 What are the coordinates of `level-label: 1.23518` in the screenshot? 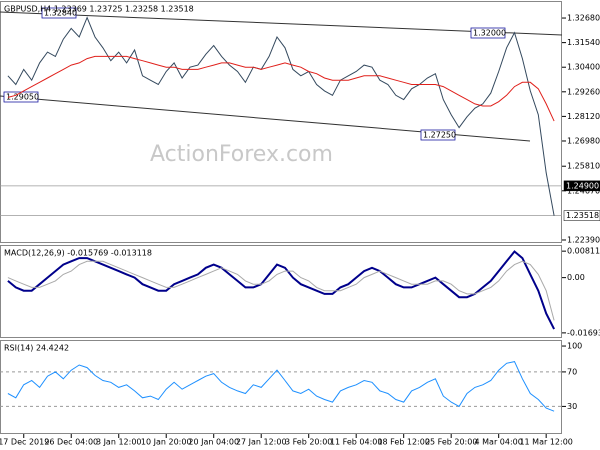 It's located at (582, 215).